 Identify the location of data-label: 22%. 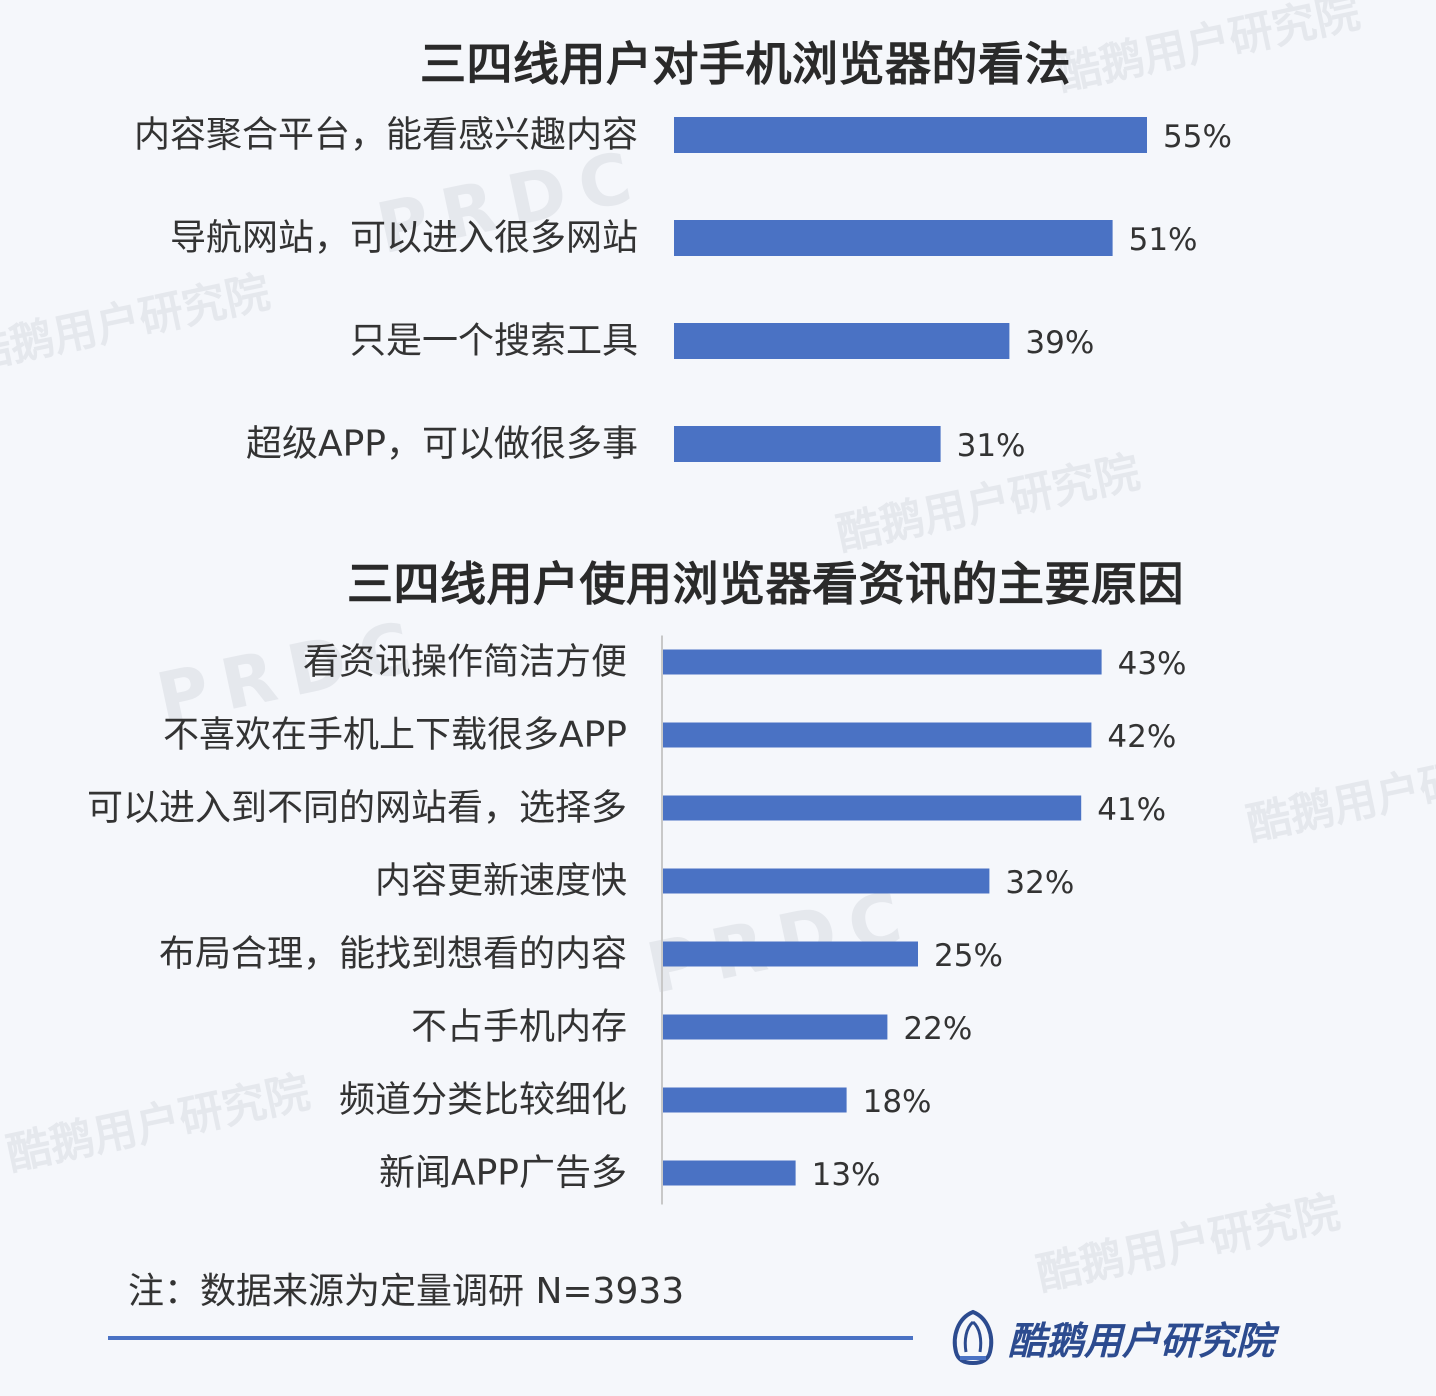
(937, 1029).